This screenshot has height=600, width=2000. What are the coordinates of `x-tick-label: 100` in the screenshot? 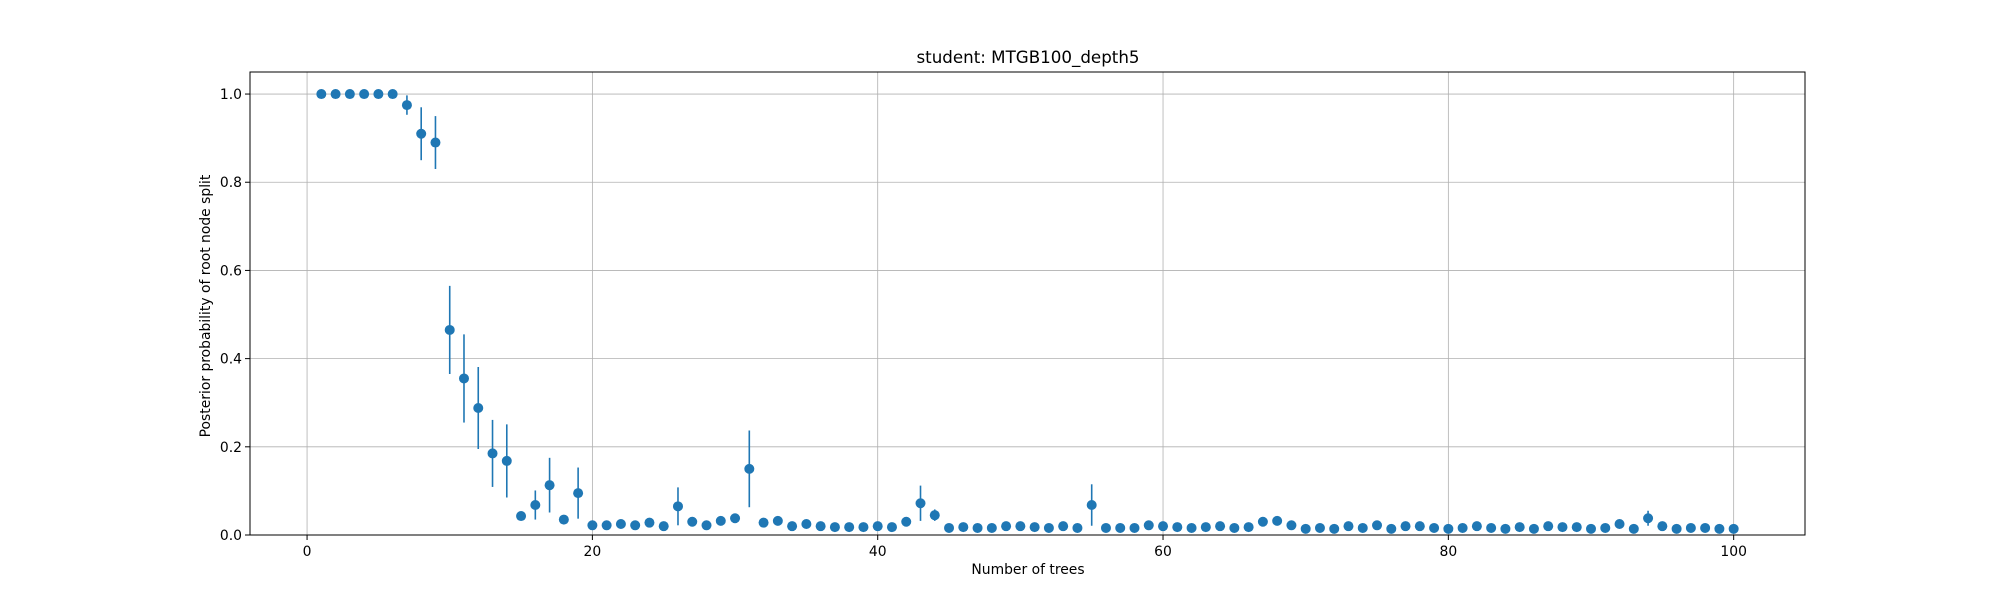 It's located at (1733, 552).